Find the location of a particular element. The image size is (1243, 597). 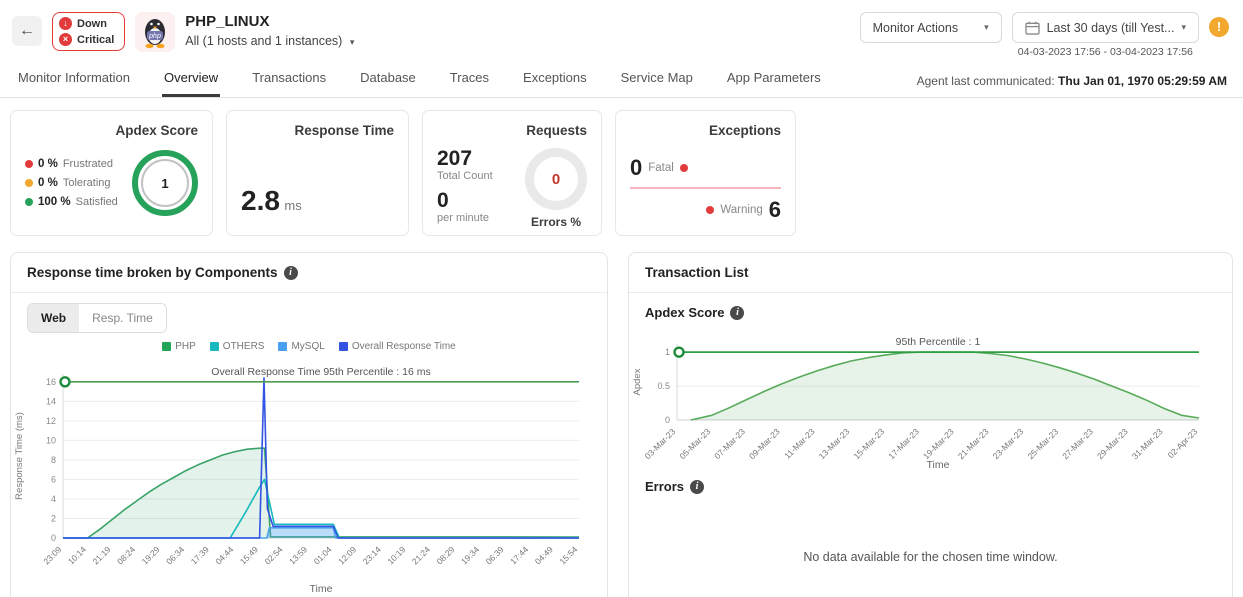

agent-label: Agent last communicated: is located at coordinates (985, 81).